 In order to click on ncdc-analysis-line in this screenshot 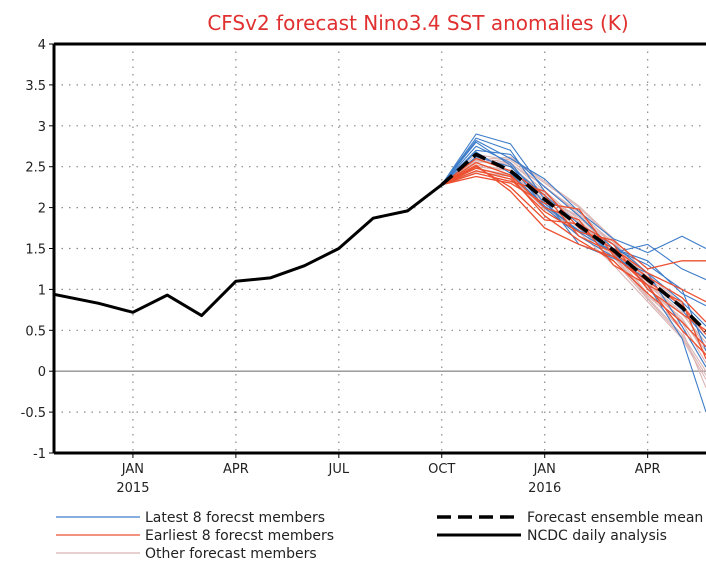, I will do `click(248, 250)`.